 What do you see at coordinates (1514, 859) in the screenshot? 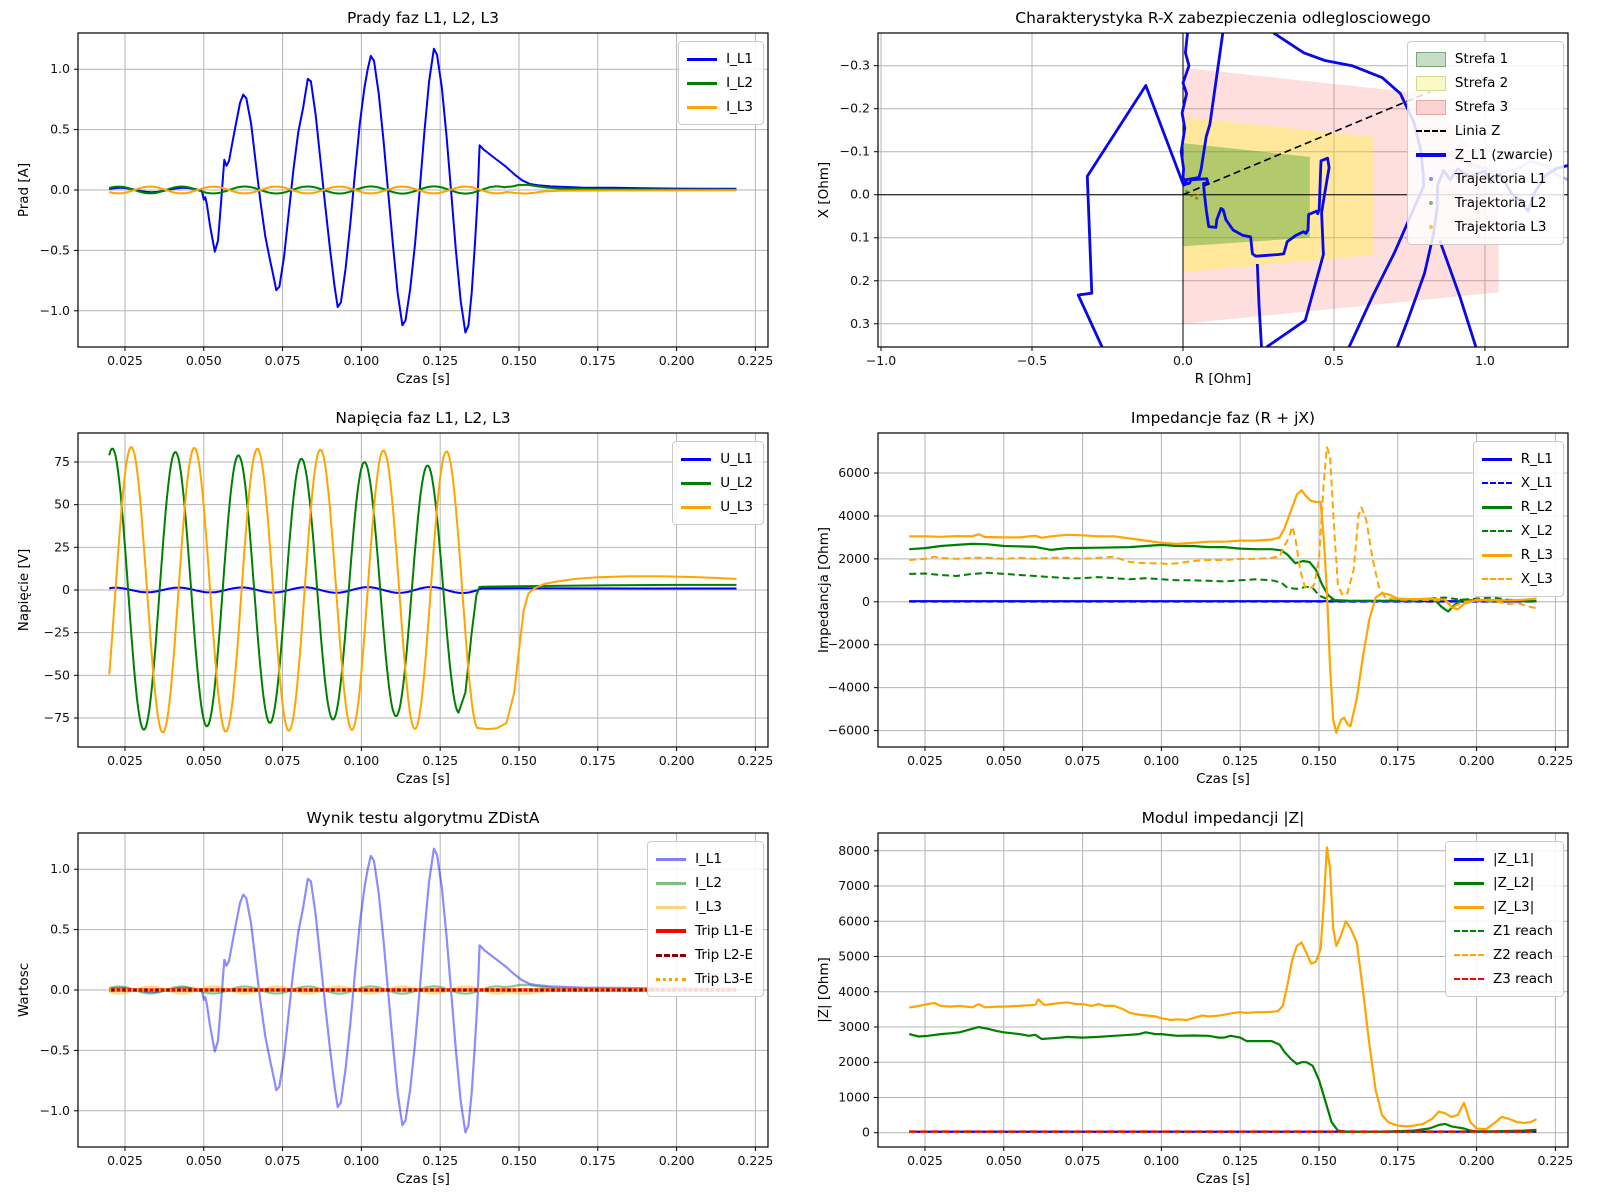
I see `legend-label: |Z_L1|` at bounding box center [1514, 859].